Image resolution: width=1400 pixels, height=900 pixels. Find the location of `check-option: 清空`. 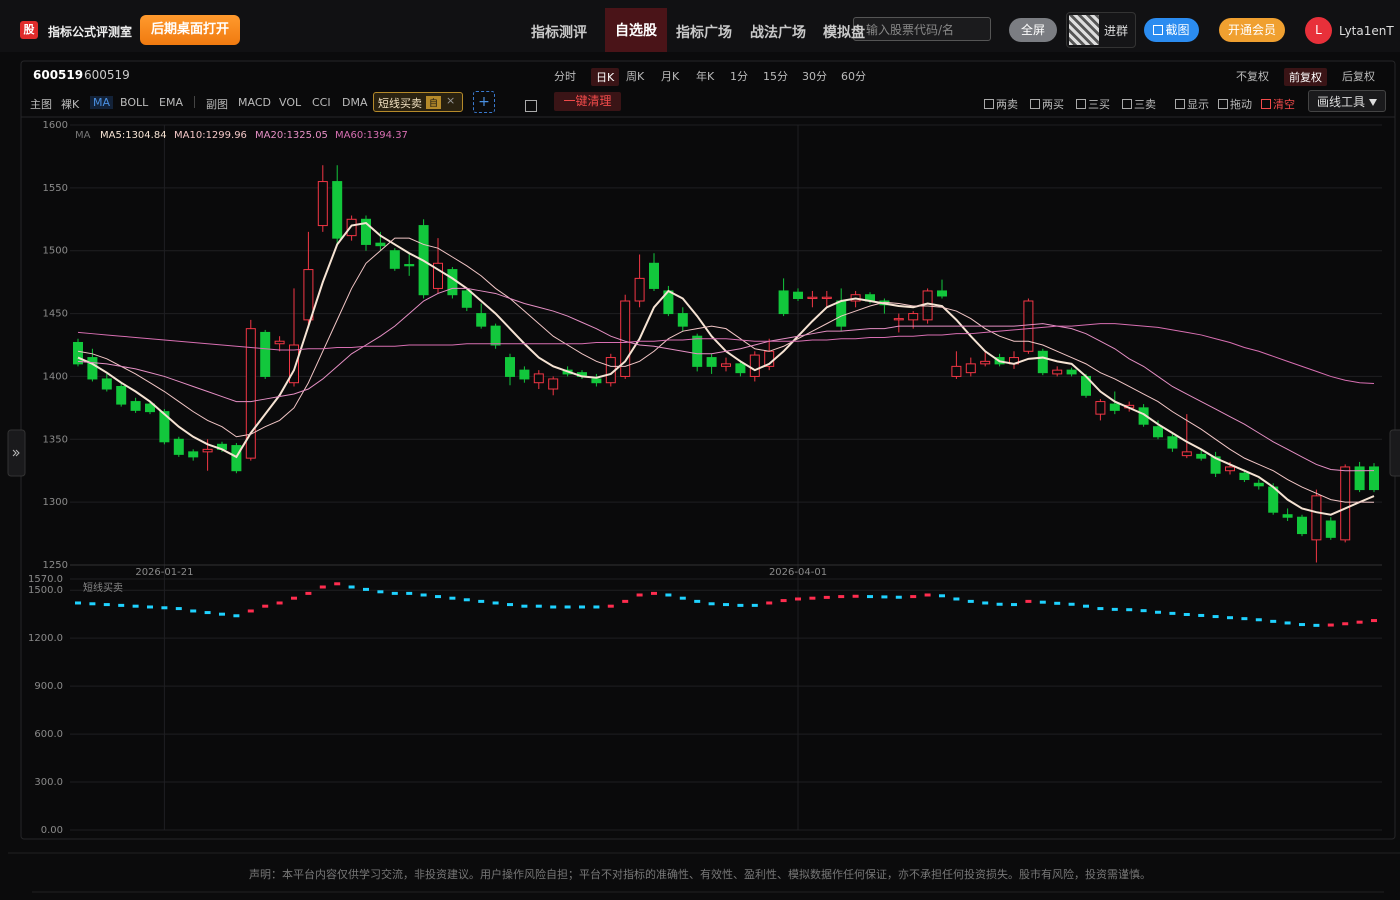

check-option: 清空 is located at coordinates (1278, 104).